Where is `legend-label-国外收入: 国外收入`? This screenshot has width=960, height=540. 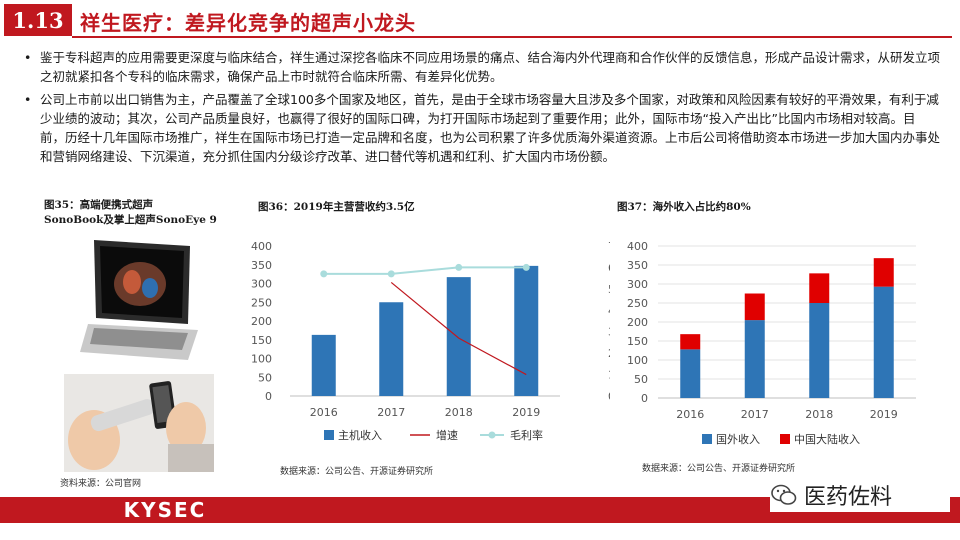
legend-label-国外收入: 国外收入 is located at coordinates (738, 439).